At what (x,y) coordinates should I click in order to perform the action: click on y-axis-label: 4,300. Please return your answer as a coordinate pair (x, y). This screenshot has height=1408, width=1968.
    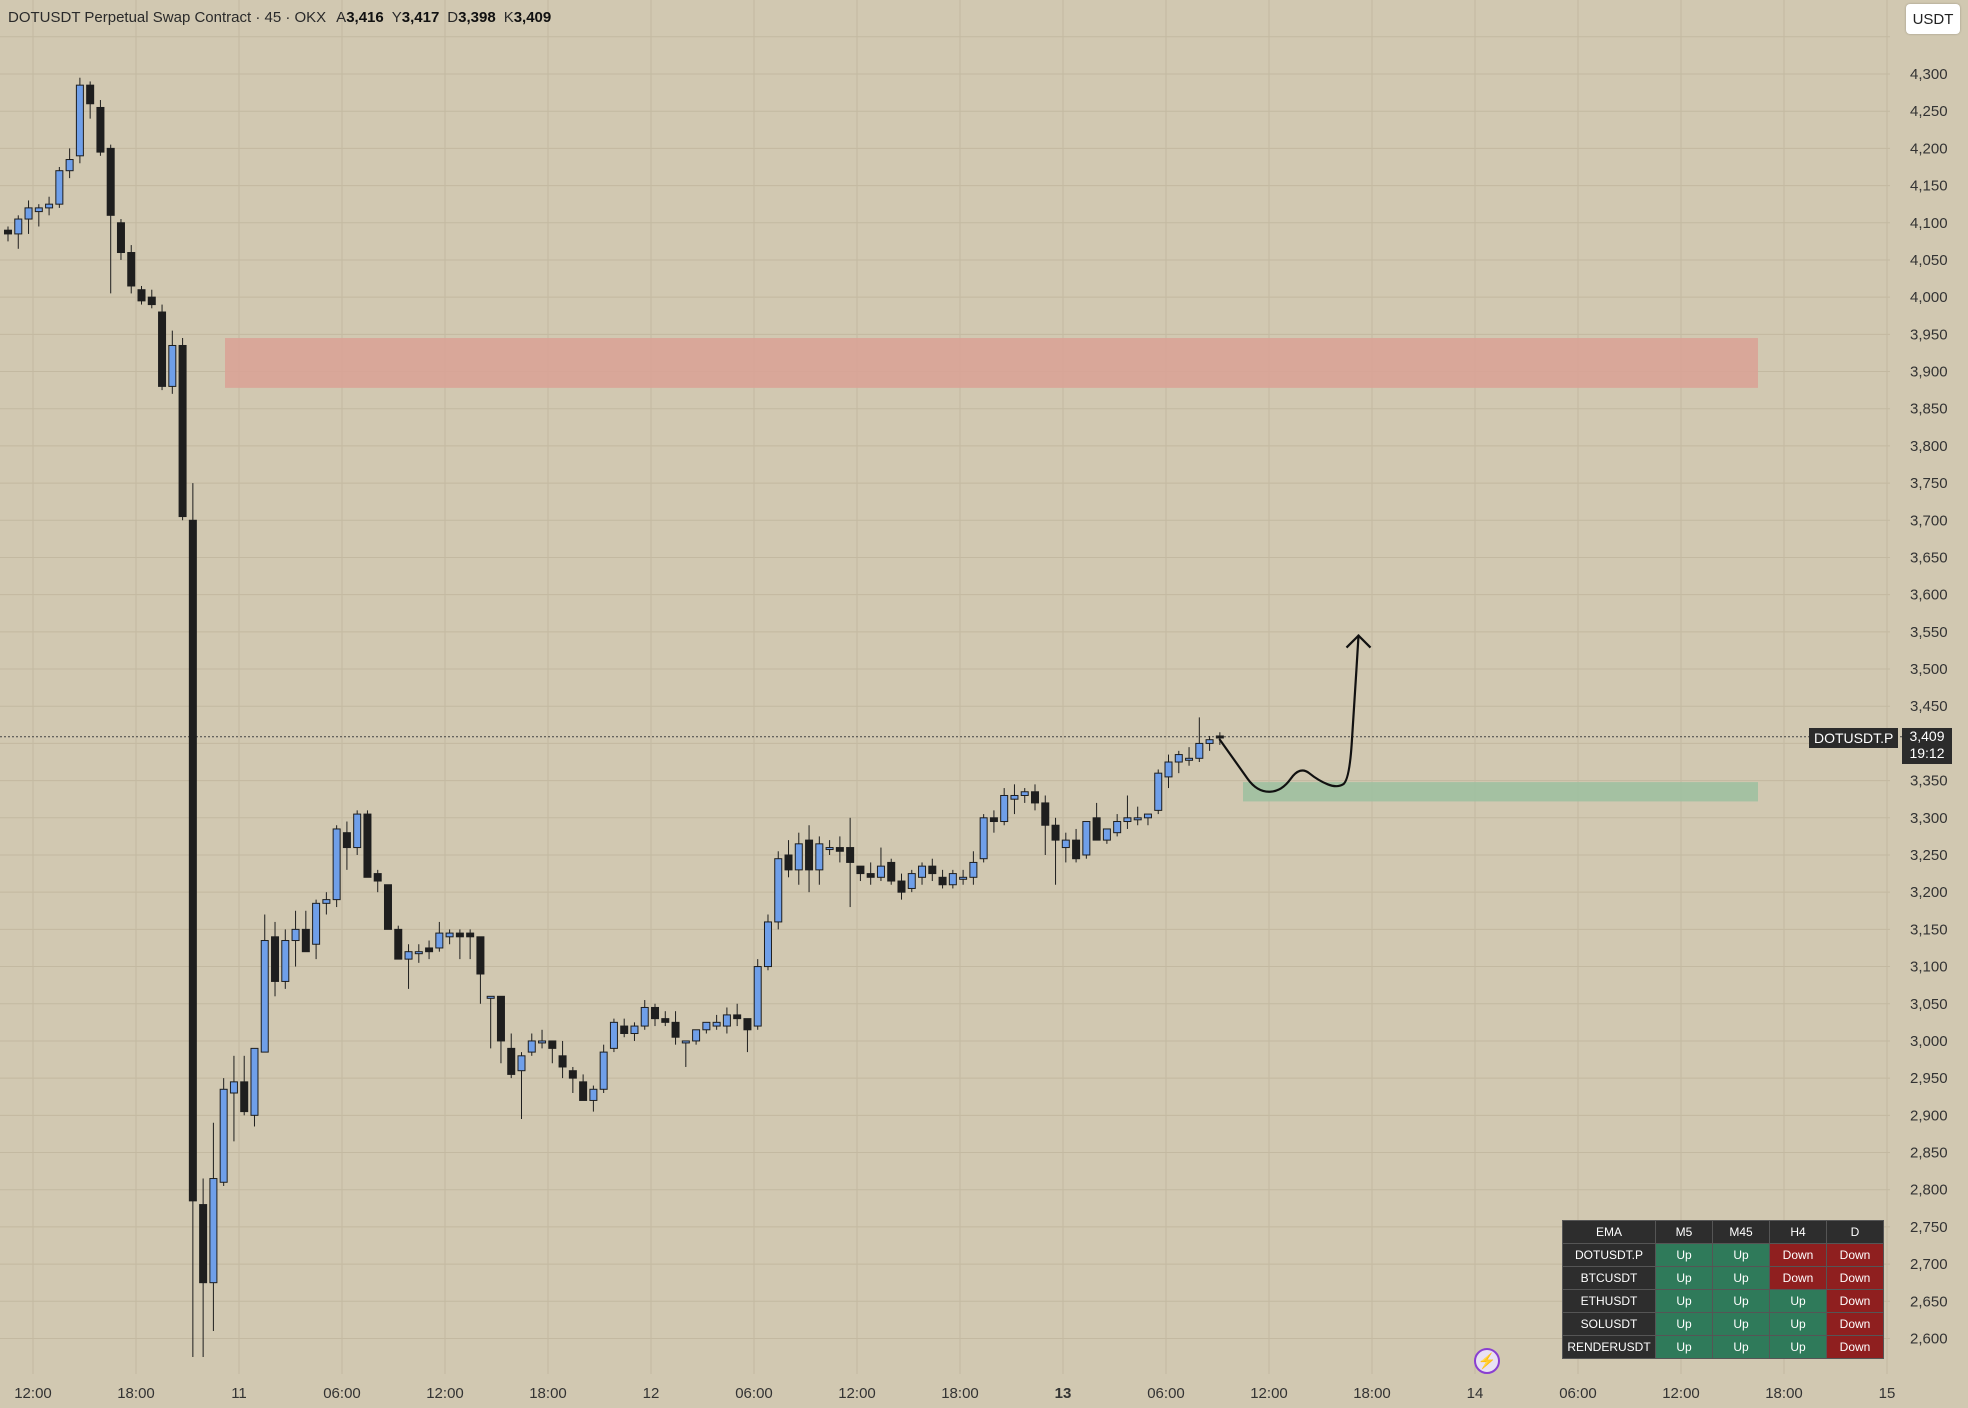
    Looking at the image, I should click on (1929, 74).